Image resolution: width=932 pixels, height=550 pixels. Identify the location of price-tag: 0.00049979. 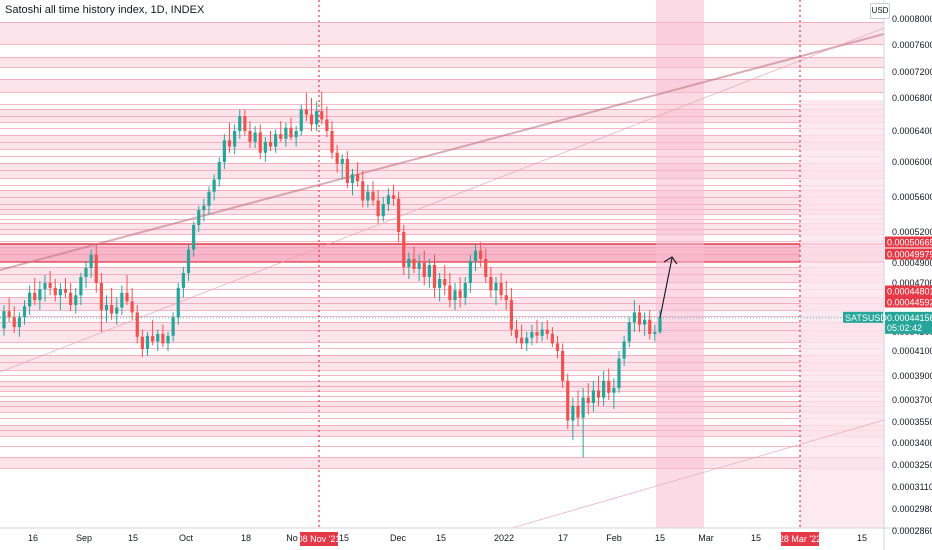
(908, 254).